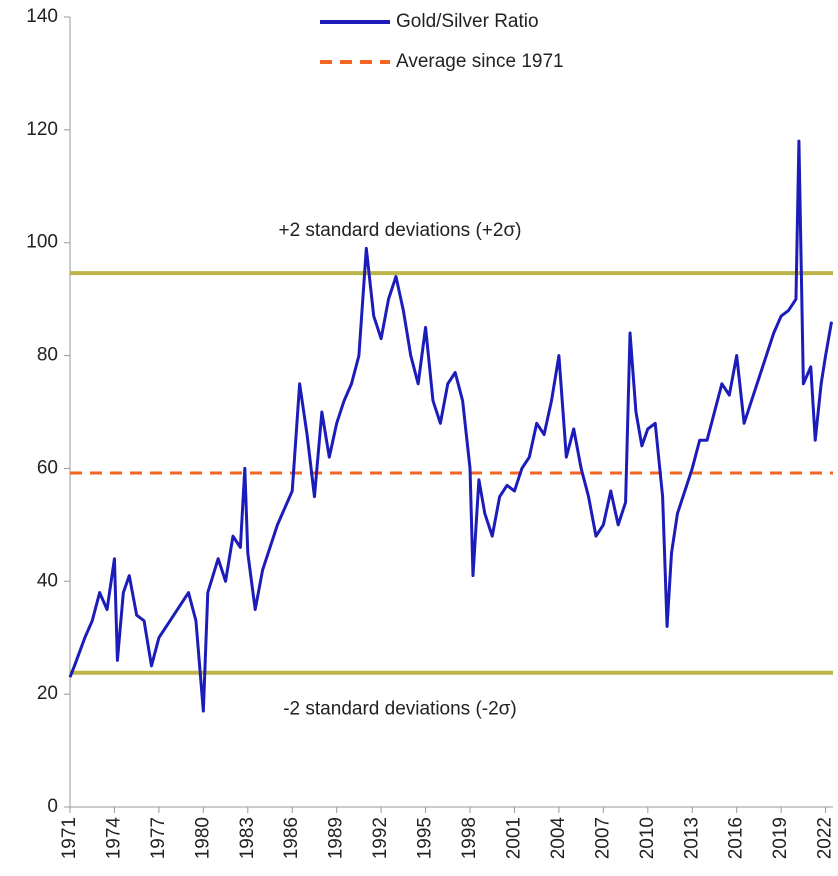 The image size is (838, 876). What do you see at coordinates (469, 838) in the screenshot?
I see `x-tick-label: 1998` at bounding box center [469, 838].